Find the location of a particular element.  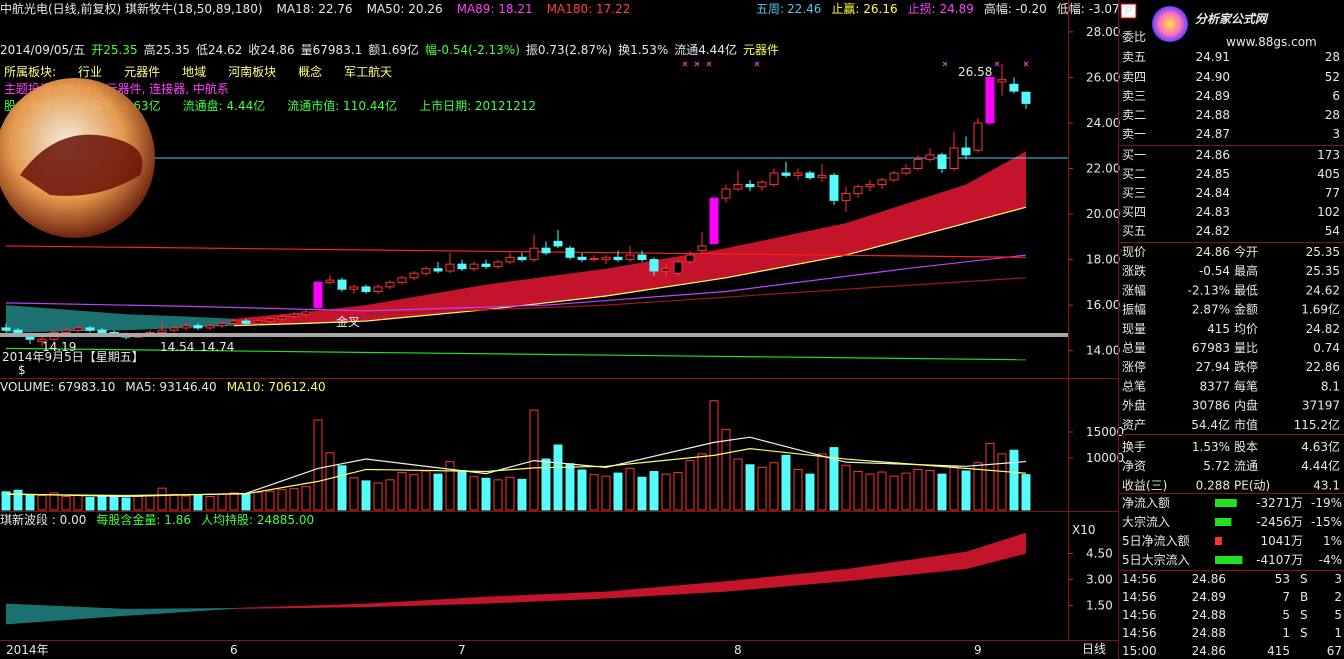

quote-value: -2.13% is located at coordinates (1209, 290).